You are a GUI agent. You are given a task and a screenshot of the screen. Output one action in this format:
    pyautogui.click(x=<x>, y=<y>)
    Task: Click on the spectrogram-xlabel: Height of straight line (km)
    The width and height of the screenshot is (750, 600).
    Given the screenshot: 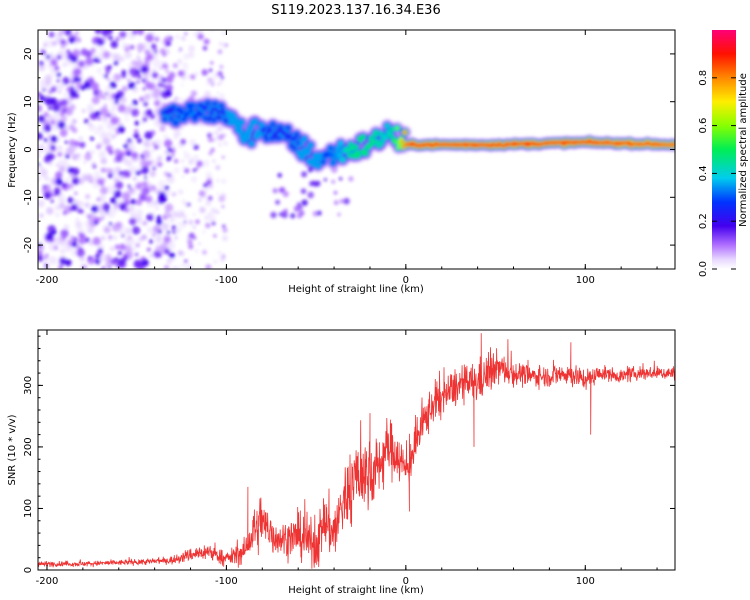 What is the action you would take?
    pyautogui.click(x=356, y=289)
    